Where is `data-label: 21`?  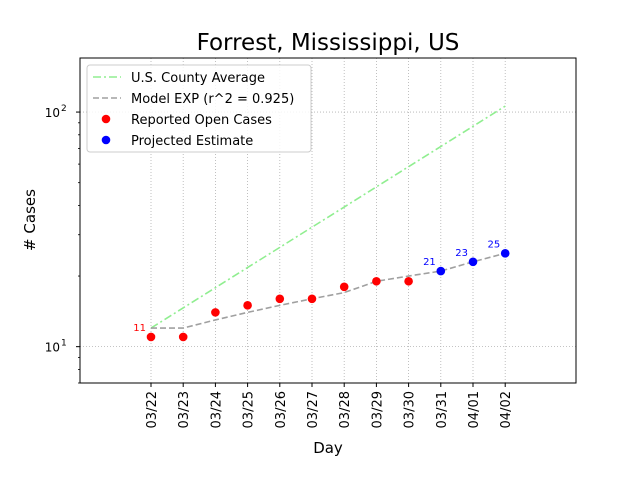
data-label: 21 is located at coordinates (429, 262).